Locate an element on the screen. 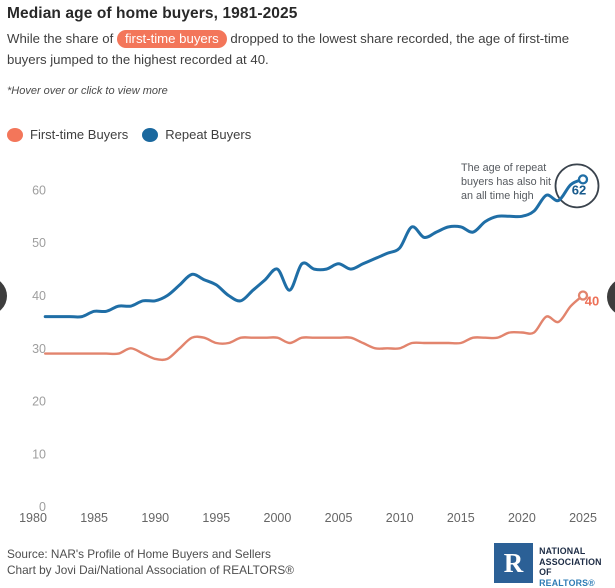  y-axis-tick-label: 60 is located at coordinates (39, 190).